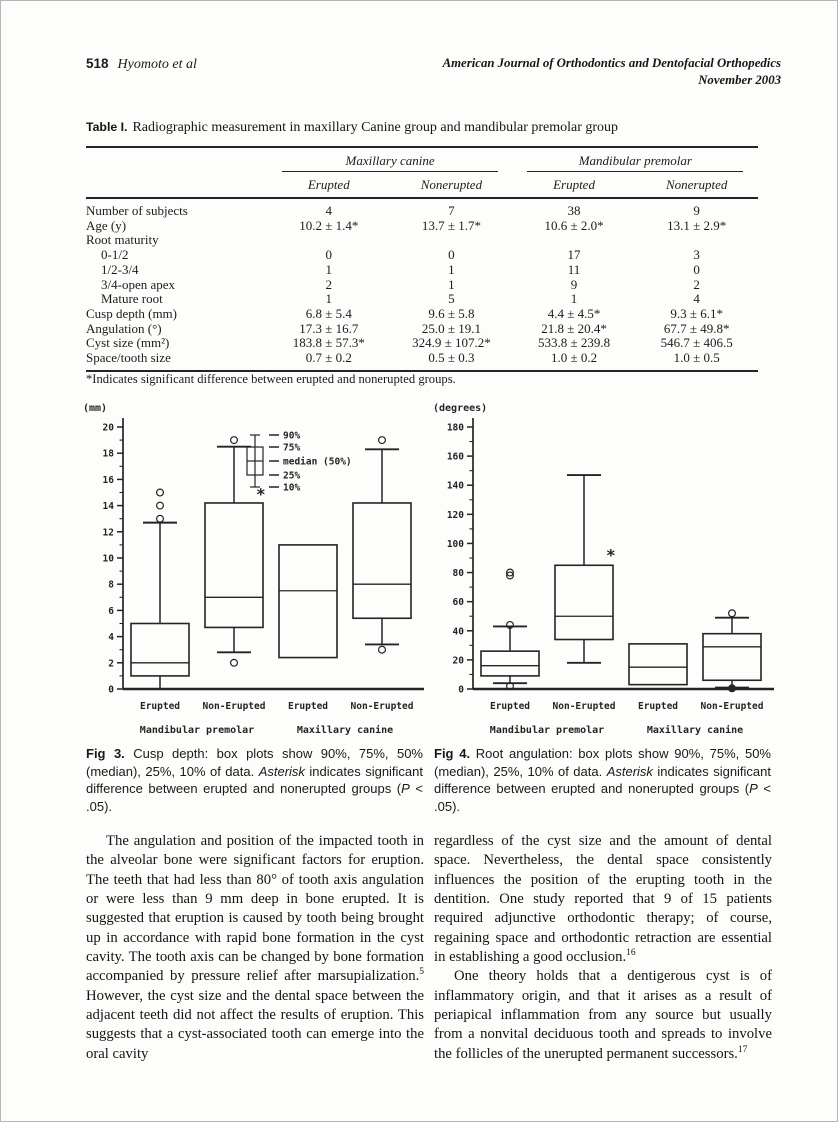 The image size is (838, 1122). Describe the element at coordinates (451, 210) in the screenshot. I see `cell-value: 7` at that location.